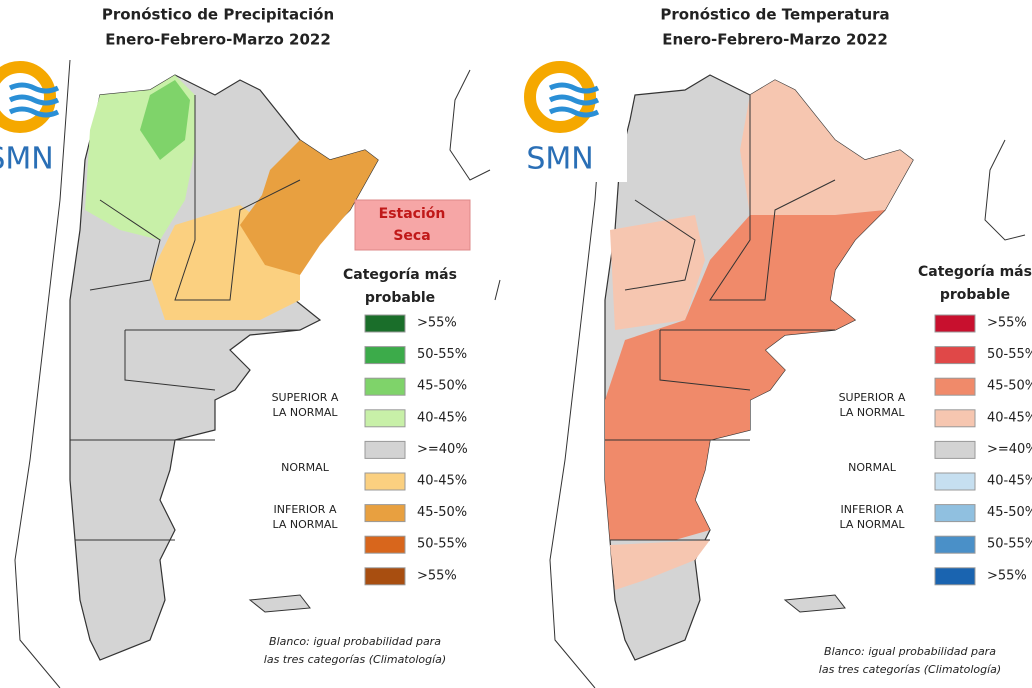 This screenshot has height=688, width=1032. What do you see at coordinates (218, 15) in the screenshot?
I see `title: Pronóstico de Precipitación` at bounding box center [218, 15].